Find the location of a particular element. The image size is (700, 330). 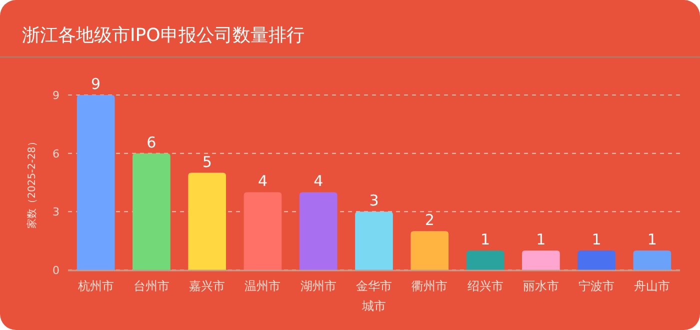

data-label: 3 is located at coordinates (374, 201).